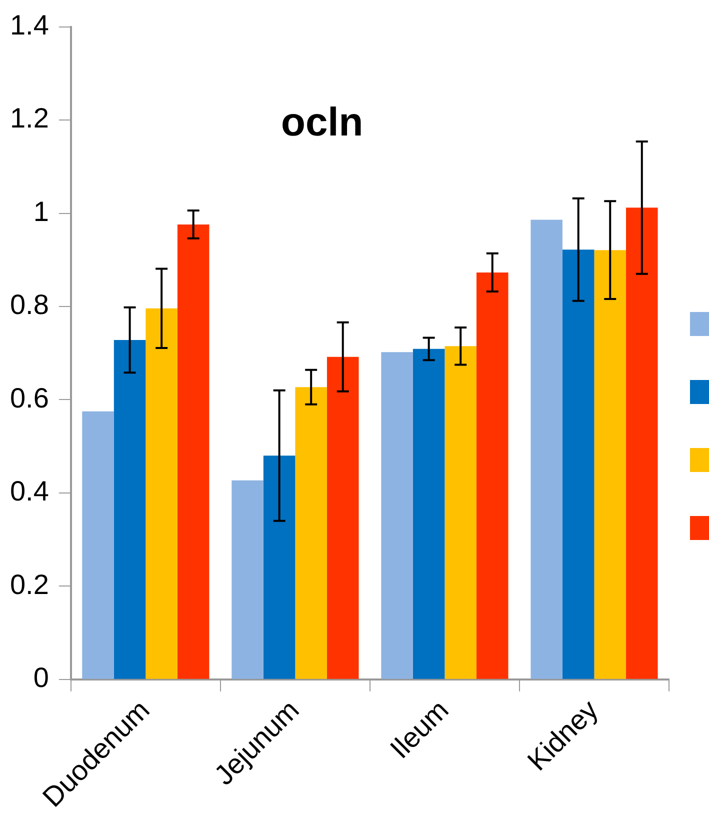 The height and width of the screenshot is (818, 709). I want to click on y-tick-label: 0.2, so click(29, 584).